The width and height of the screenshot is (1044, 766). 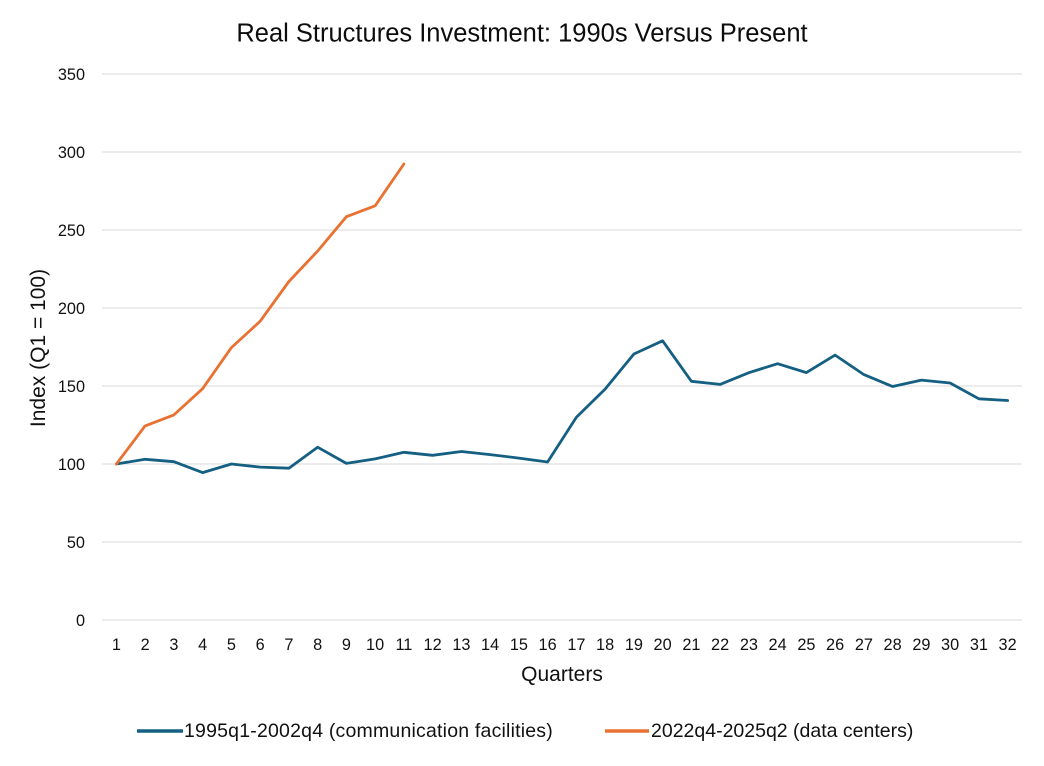 I want to click on svg-text: 21, so click(x=691, y=645).